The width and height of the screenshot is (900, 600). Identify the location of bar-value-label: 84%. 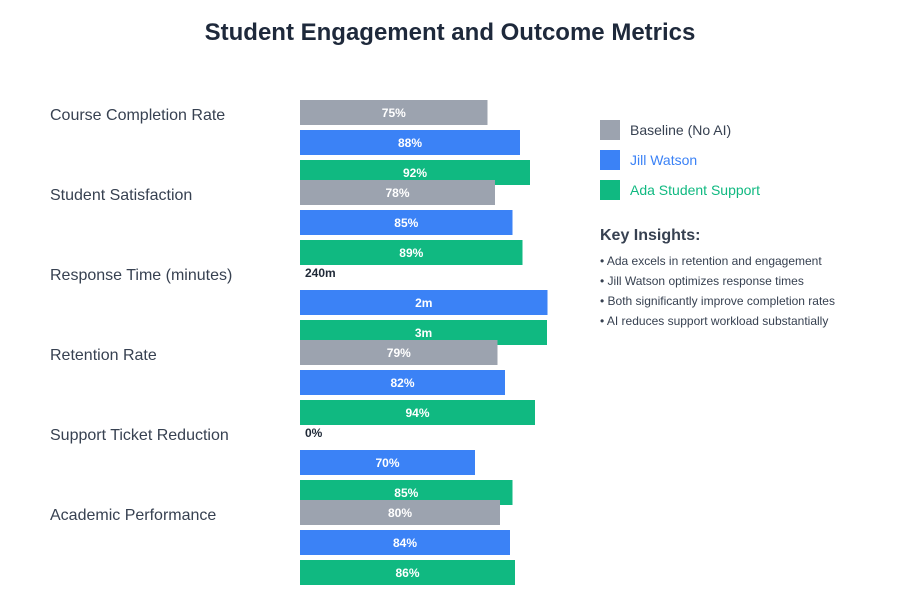
(405, 543).